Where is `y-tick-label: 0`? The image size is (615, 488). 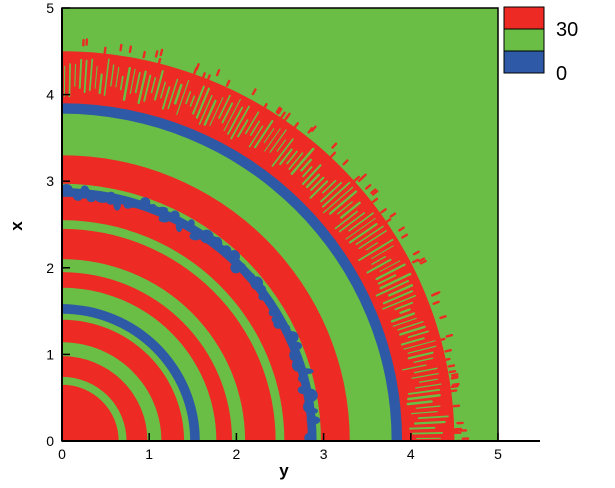
y-tick-label: 0 is located at coordinates (50, 441).